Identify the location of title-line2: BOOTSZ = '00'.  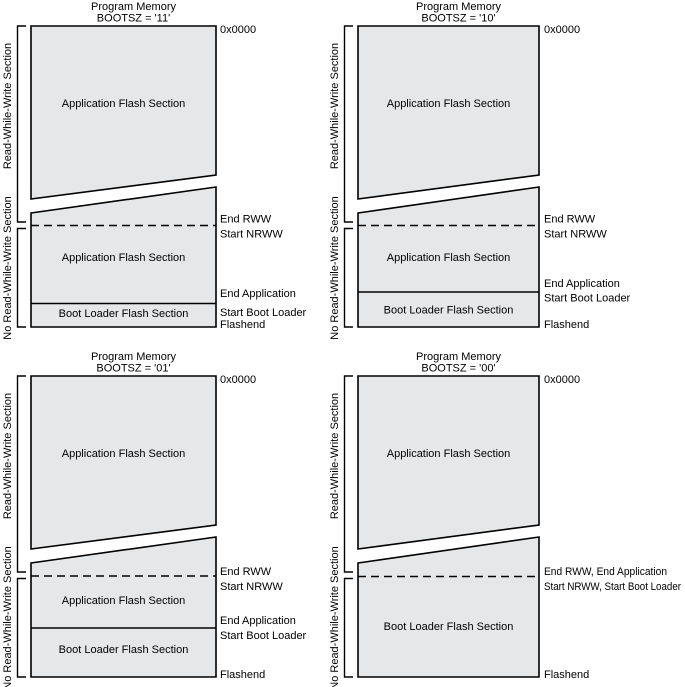
(458, 369).